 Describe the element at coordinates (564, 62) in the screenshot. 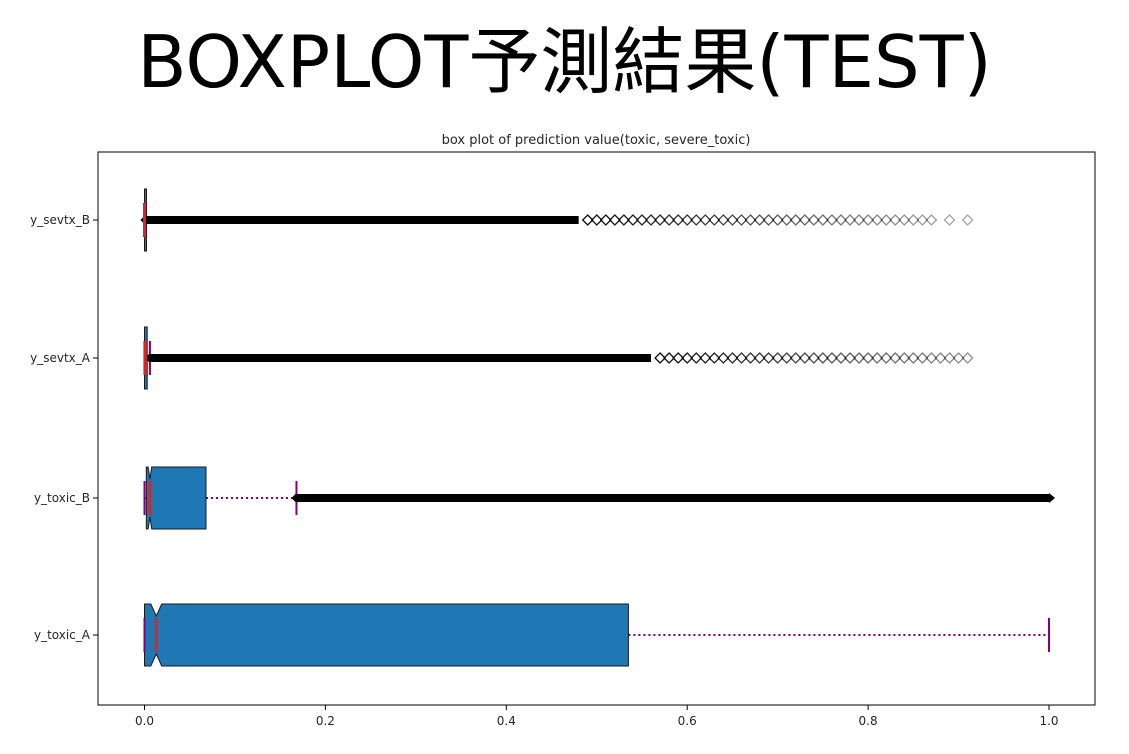

I see `slide-title: BOXPLOT予測結果(TEST)` at that location.